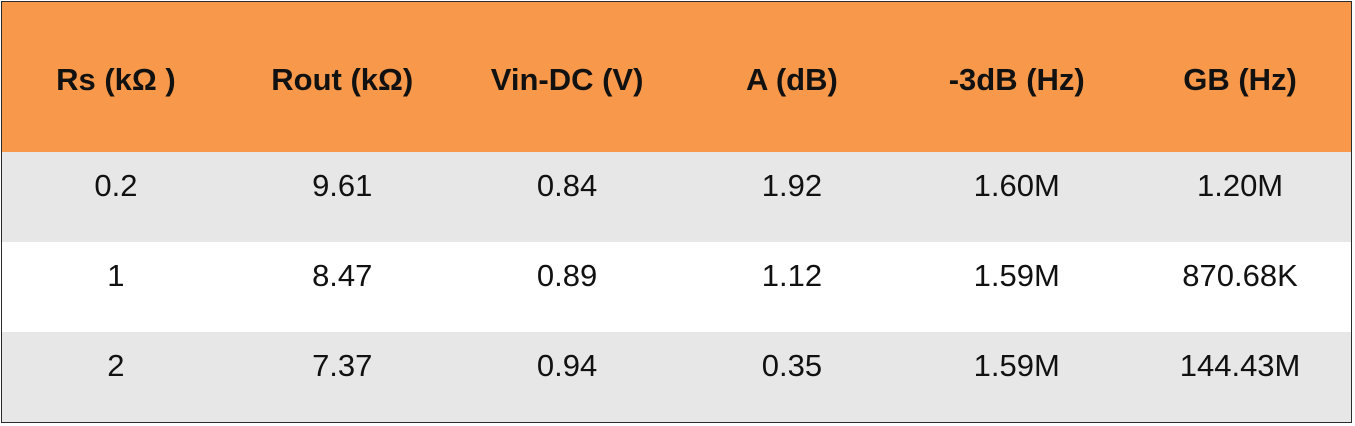 Image resolution: width=1355 pixels, height=426 pixels. What do you see at coordinates (1016, 185) in the screenshot?
I see `cell-3db: 1.60M` at bounding box center [1016, 185].